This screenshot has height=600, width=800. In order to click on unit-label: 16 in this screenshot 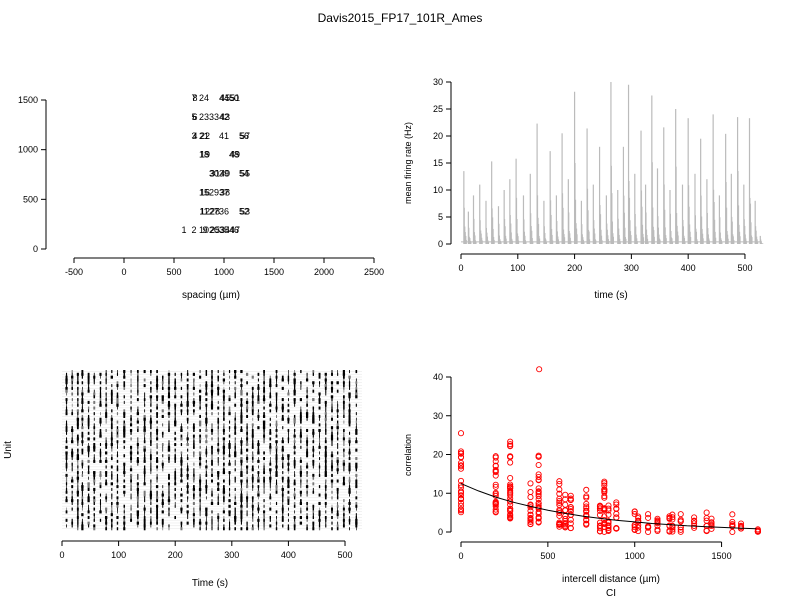, I will do `click(205, 192)`.